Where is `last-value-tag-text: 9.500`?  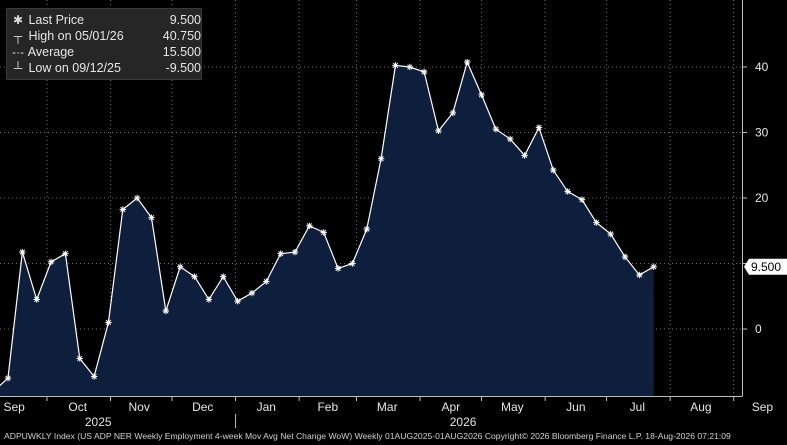 last-value-tag-text: 9.500 is located at coordinates (766, 267).